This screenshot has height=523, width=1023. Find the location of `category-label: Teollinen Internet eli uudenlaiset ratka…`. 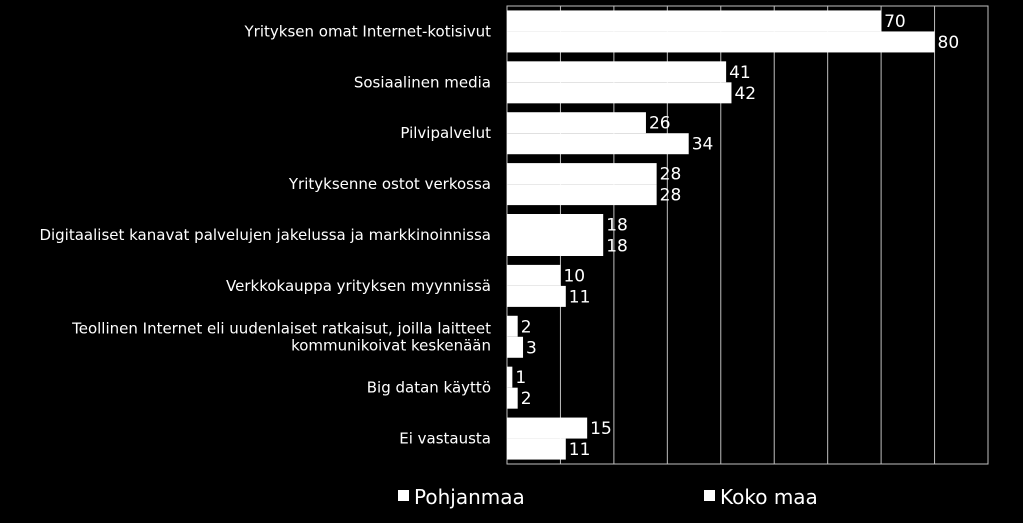

category-label: Teollinen Internet eli uudenlaiset ratka… is located at coordinates (281, 336).